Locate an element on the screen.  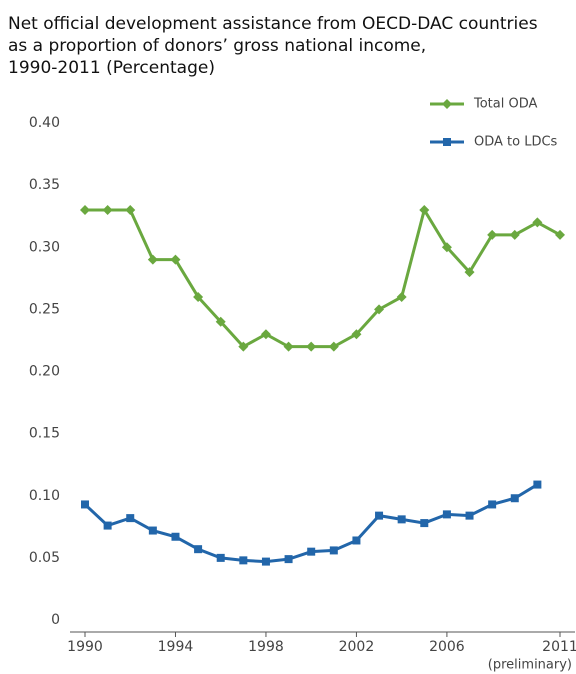
x-tick-label: 2002 is located at coordinates (357, 647).